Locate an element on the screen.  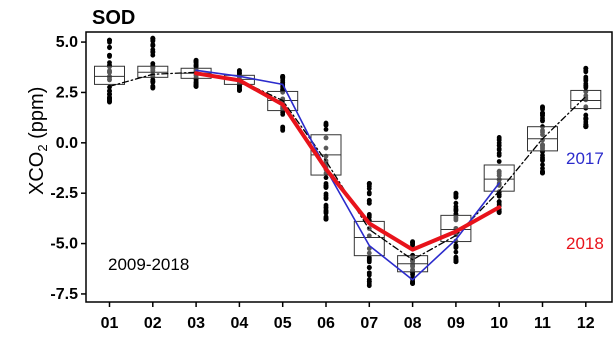
x-tick-label: 03 is located at coordinates (196, 323).